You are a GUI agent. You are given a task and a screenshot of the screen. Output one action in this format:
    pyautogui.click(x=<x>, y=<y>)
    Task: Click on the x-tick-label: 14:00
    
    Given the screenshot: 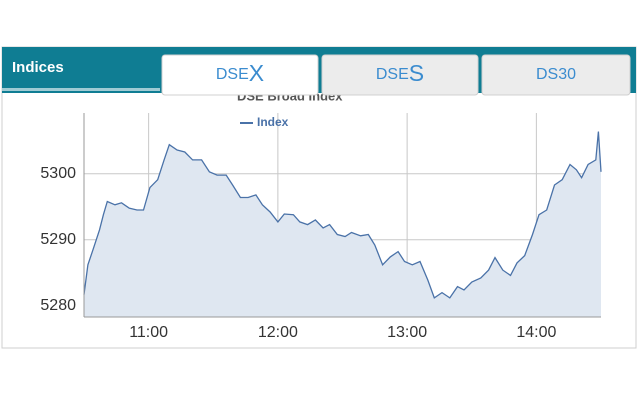 What is the action you would take?
    pyautogui.click(x=536, y=332)
    